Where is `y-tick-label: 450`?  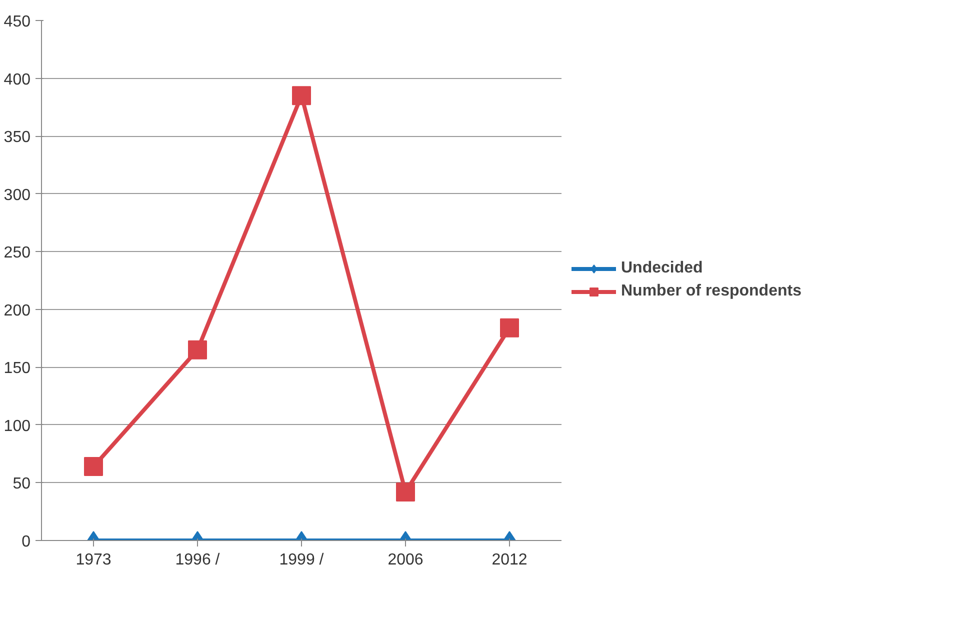 y-tick-label: 450 is located at coordinates (17, 22).